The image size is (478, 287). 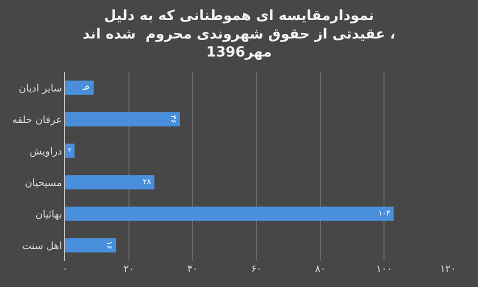 What do you see at coordinates (42, 246) in the screenshot?
I see `y-tick-label: اهل سنت` at bounding box center [42, 246].